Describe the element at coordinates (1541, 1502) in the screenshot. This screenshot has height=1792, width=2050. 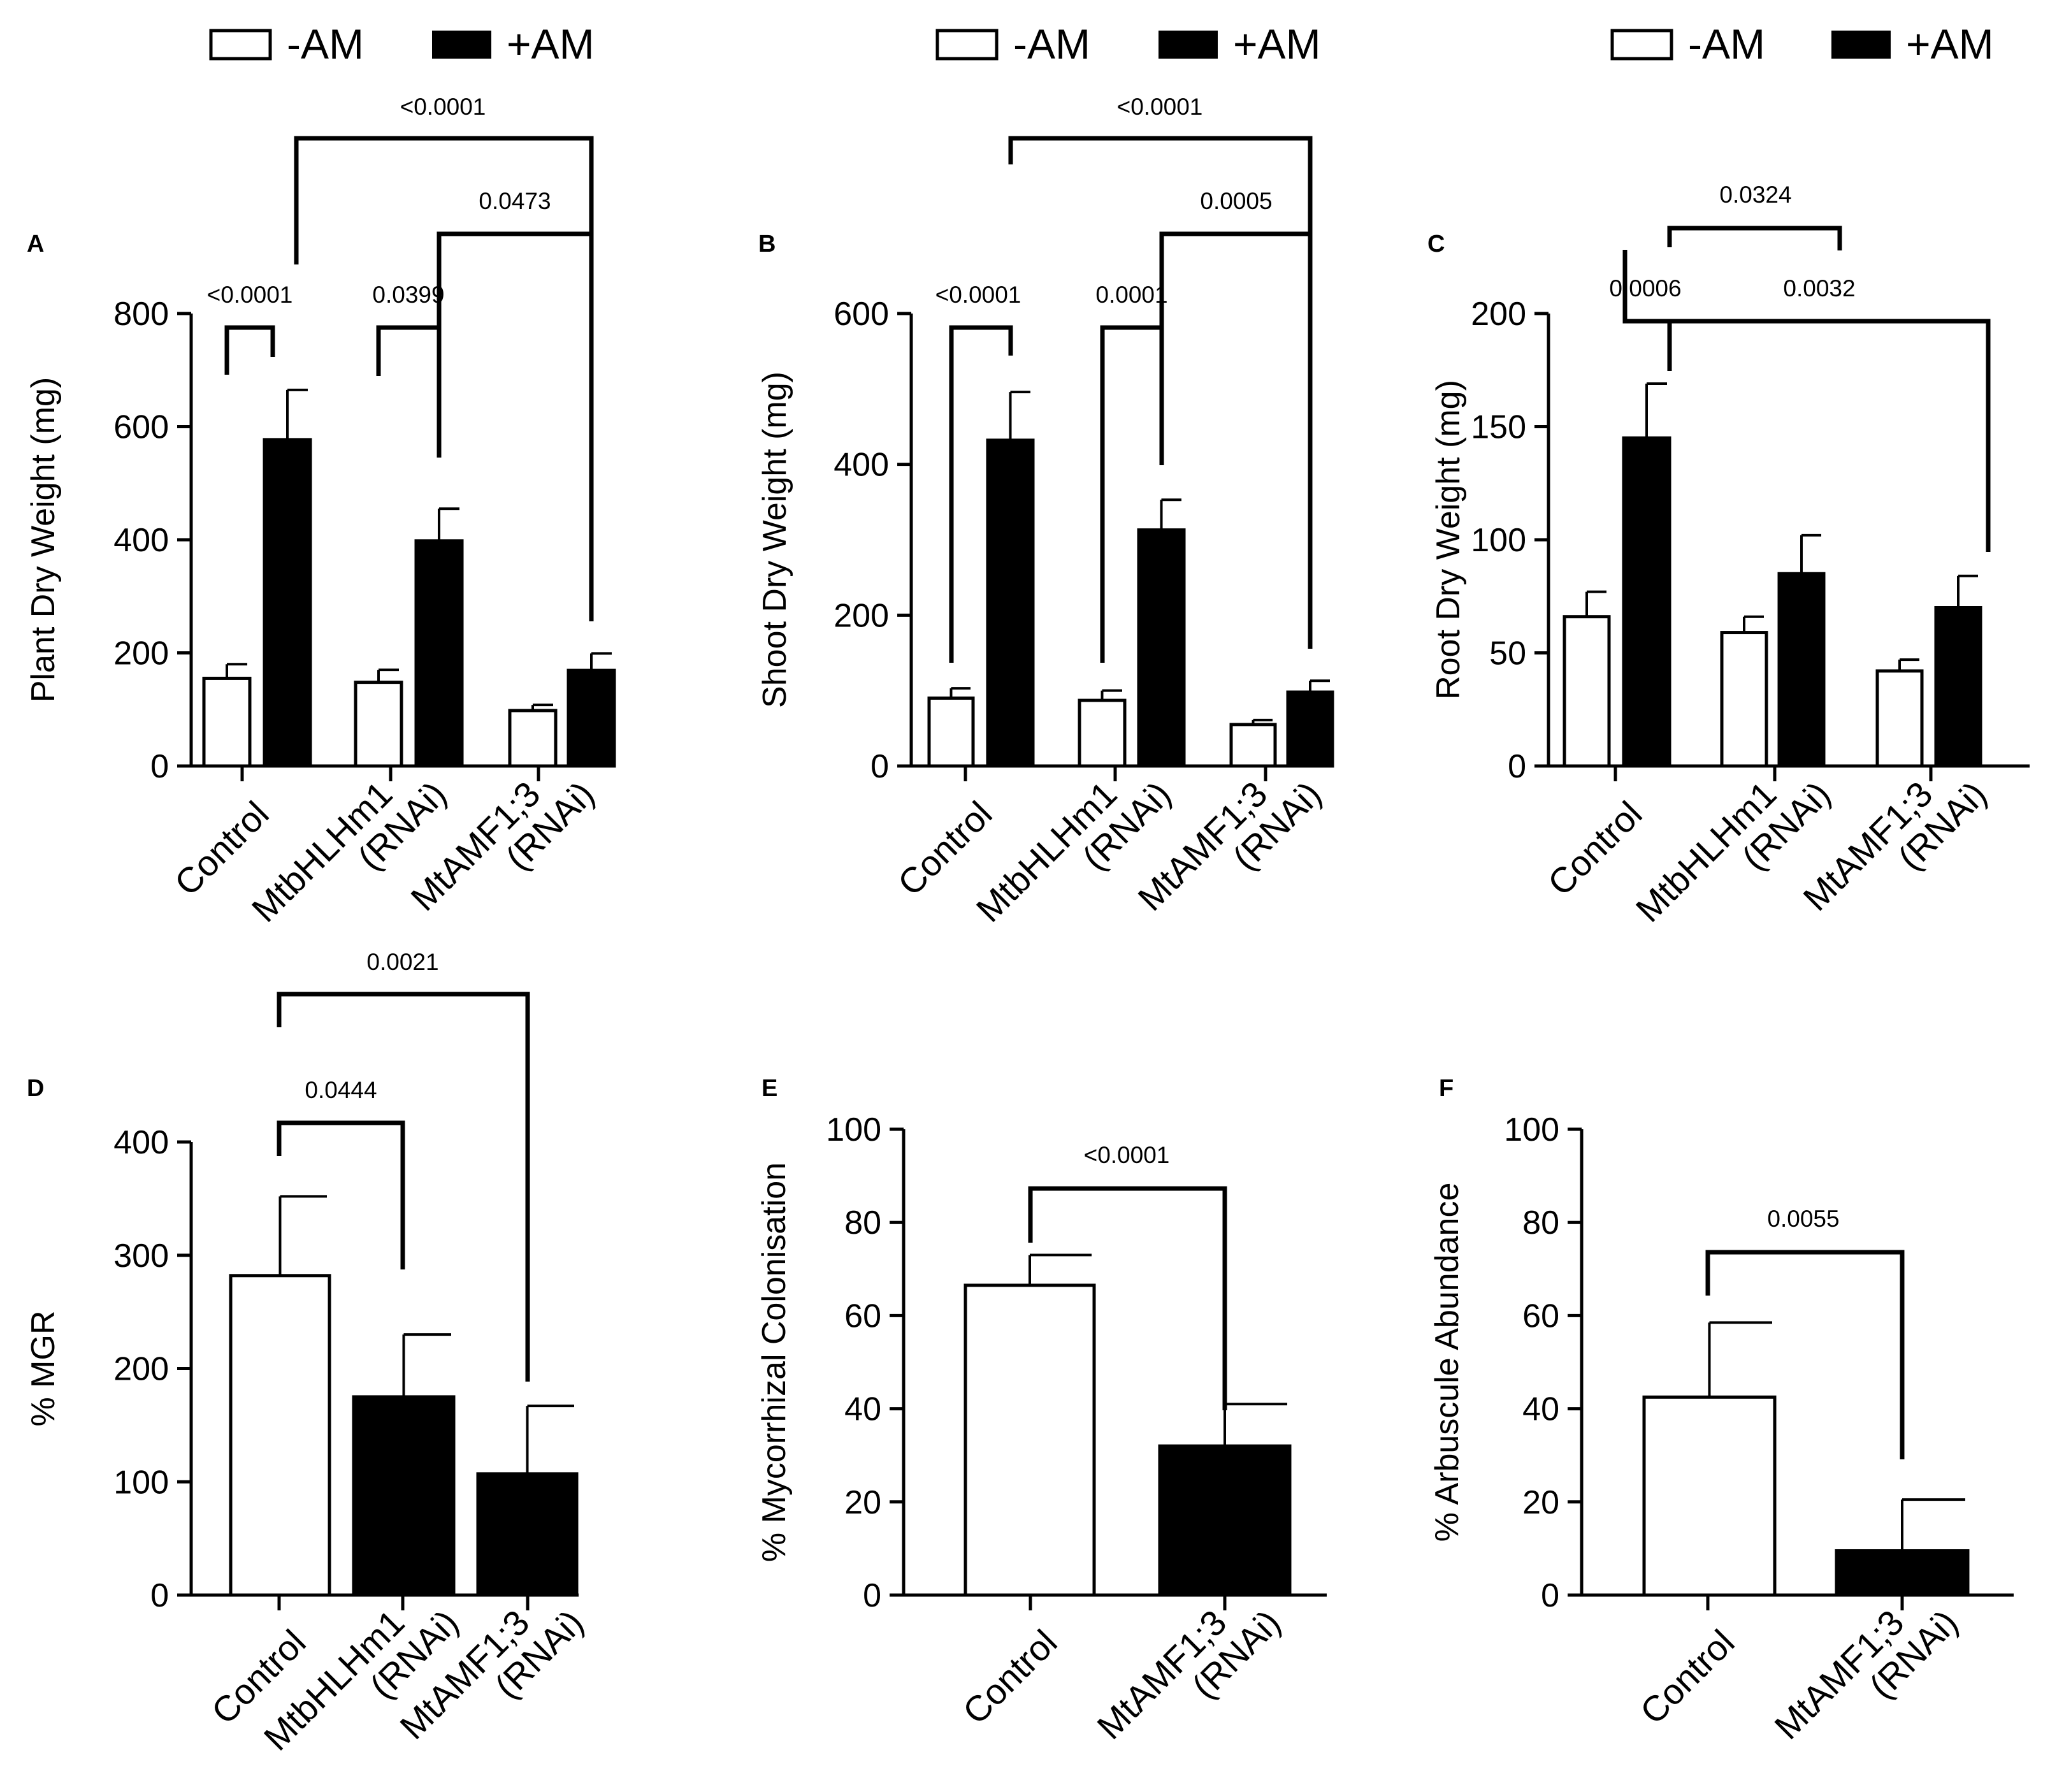
I see `y-tick-label: 20` at that location.